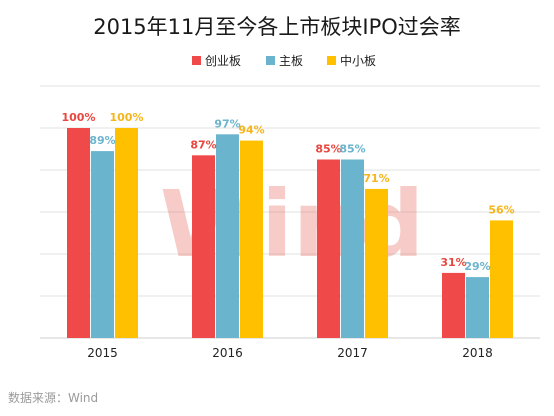 Image resolution: width=554 pixels, height=416 pixels. I want to click on legend-label-series-1: 主板, so click(291, 61).